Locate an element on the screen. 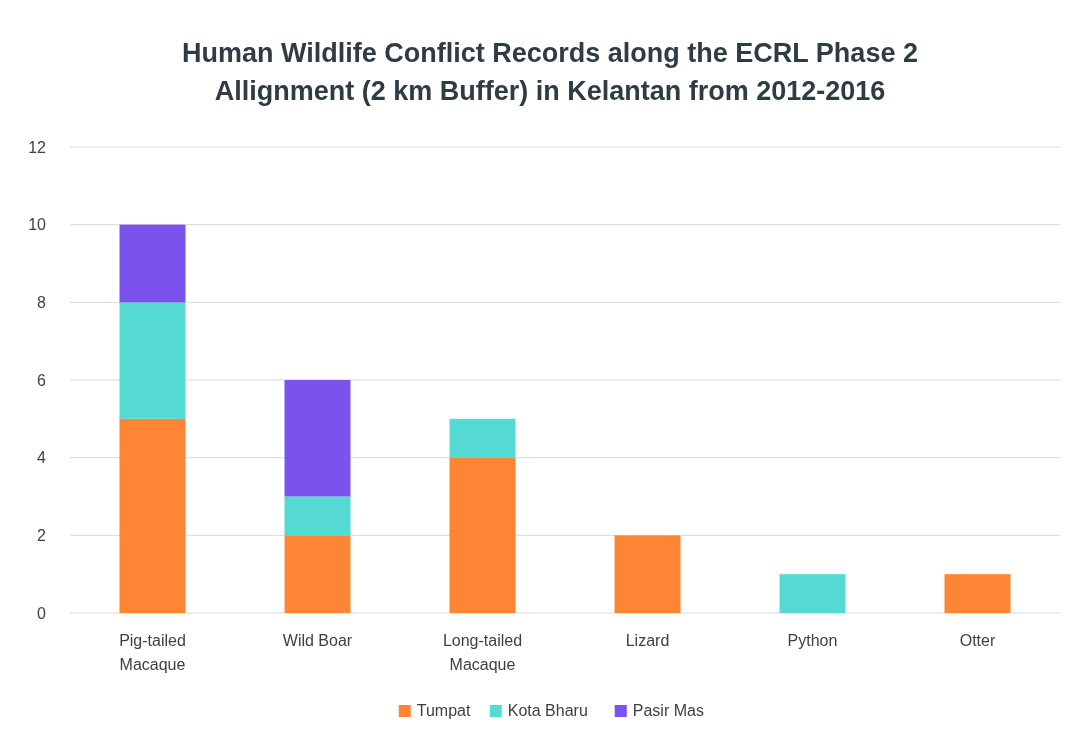  y-tick-label: 6 is located at coordinates (42, 380).